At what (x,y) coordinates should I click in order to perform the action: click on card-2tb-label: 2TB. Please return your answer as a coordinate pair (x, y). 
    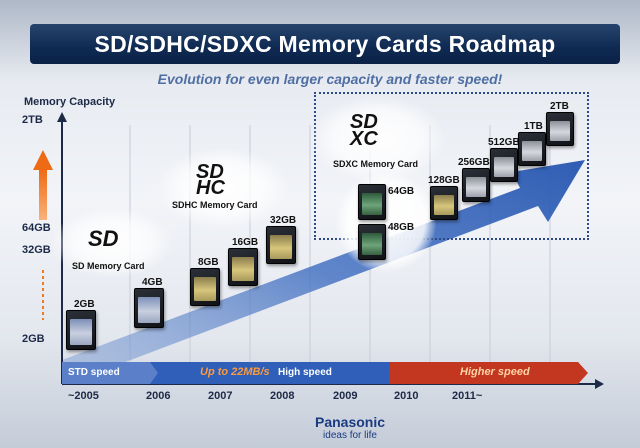
    Looking at the image, I should click on (559, 106).